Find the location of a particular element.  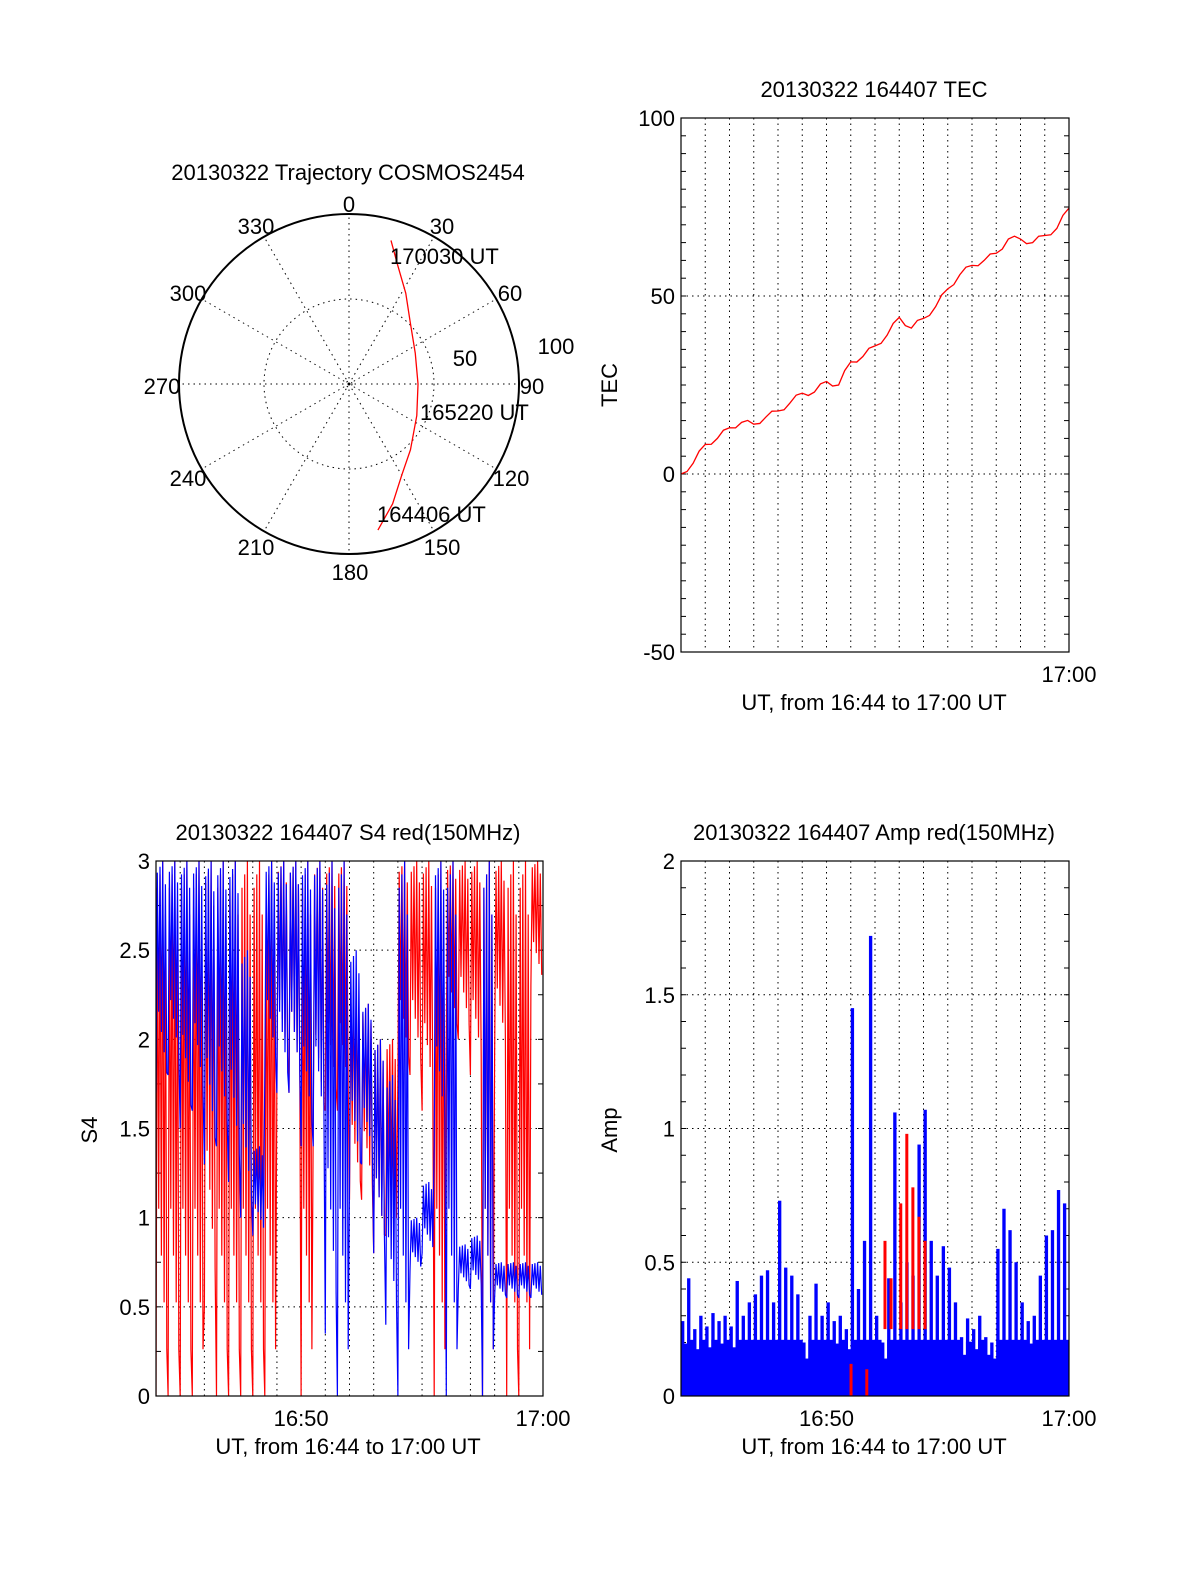

s4-title: 20130322 164407 S4 red(150MHz) is located at coordinates (348, 832).